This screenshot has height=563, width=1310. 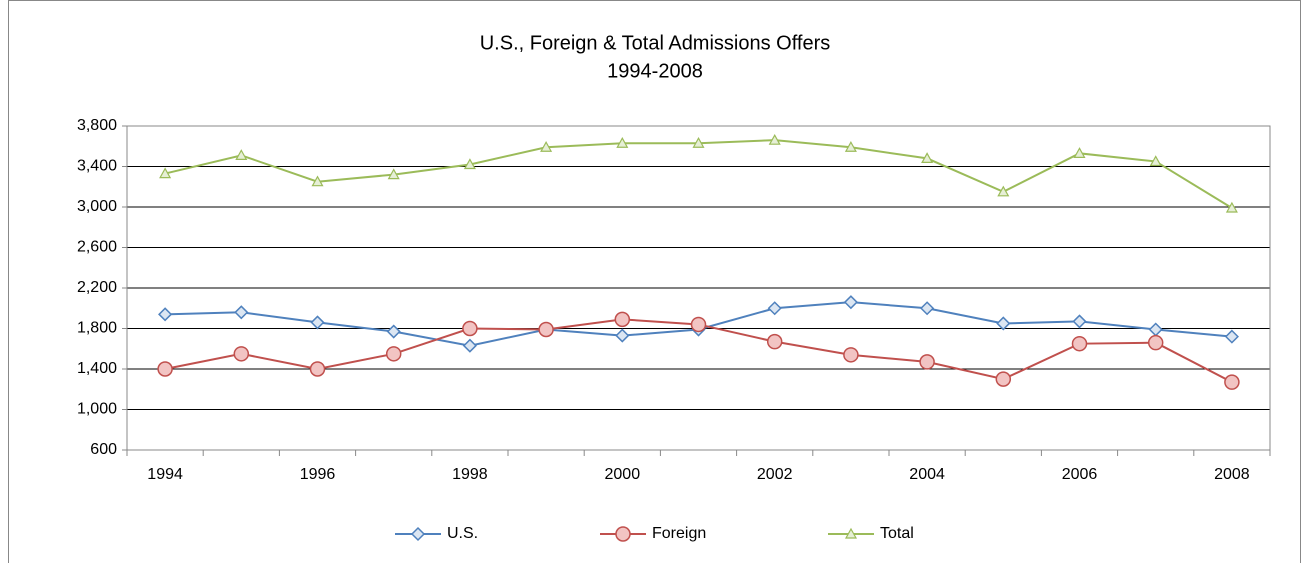 I want to click on legend-label: Foreign, so click(x=679, y=533).